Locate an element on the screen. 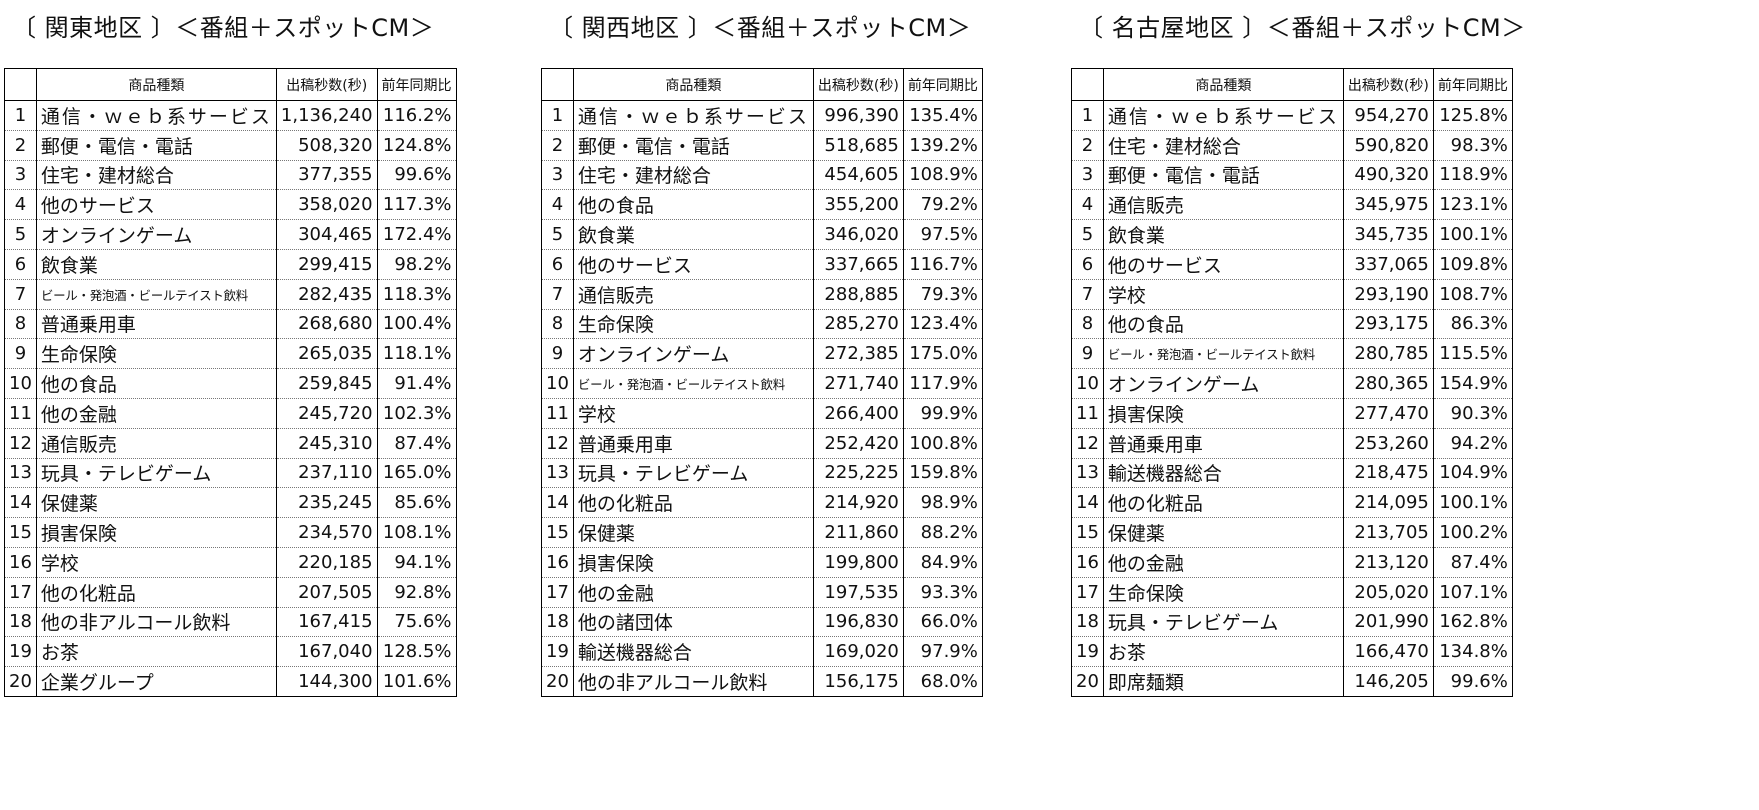 The height and width of the screenshot is (810, 1759). seconds-cell: 234,570 is located at coordinates (326, 532).